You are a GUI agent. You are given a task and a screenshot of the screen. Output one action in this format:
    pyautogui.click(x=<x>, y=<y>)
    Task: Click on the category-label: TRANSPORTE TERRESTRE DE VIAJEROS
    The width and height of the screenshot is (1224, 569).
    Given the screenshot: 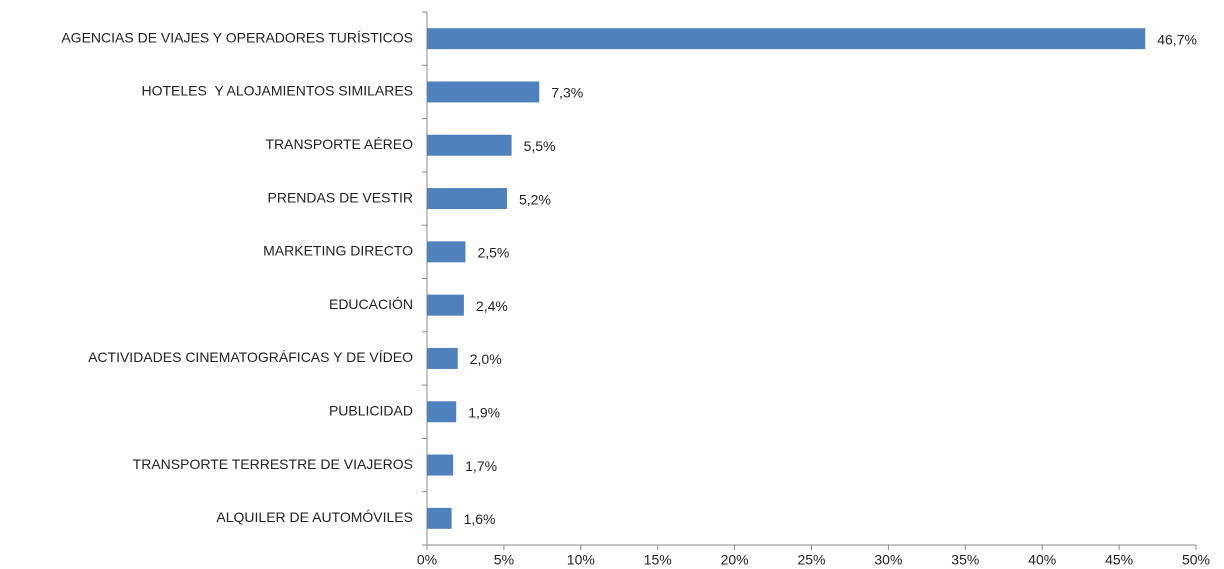 What is the action you would take?
    pyautogui.click(x=273, y=464)
    